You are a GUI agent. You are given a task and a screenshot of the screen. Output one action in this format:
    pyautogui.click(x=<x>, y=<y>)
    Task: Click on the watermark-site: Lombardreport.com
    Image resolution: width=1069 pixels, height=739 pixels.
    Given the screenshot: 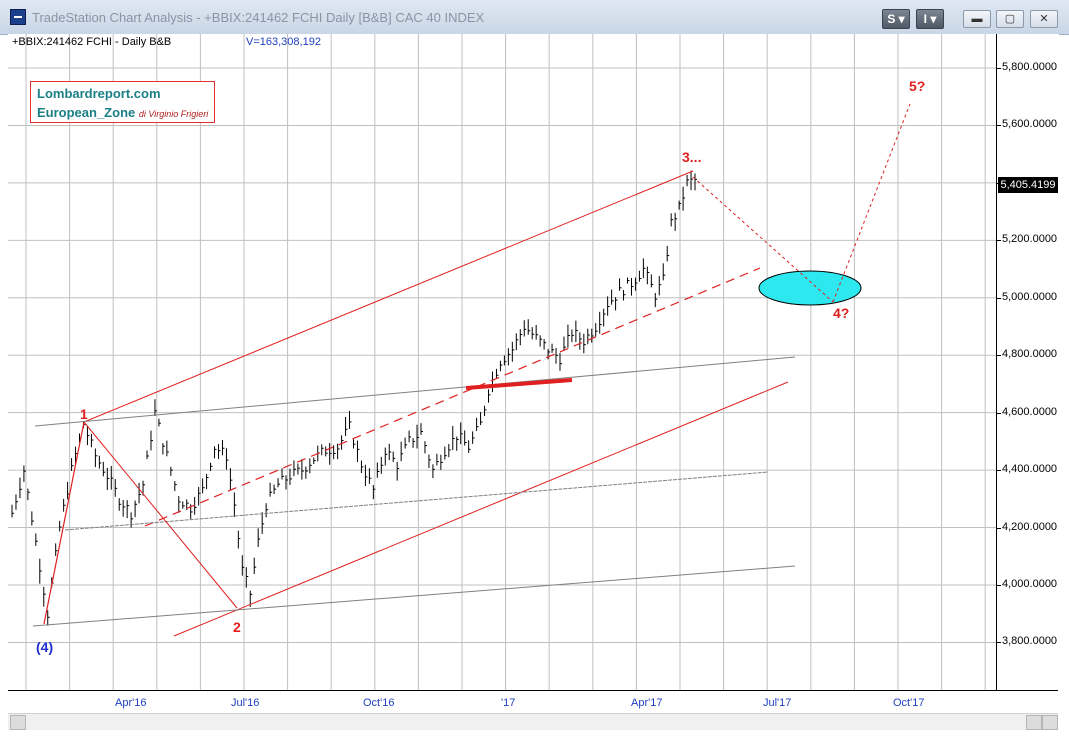 What is the action you would take?
    pyautogui.click(x=99, y=93)
    